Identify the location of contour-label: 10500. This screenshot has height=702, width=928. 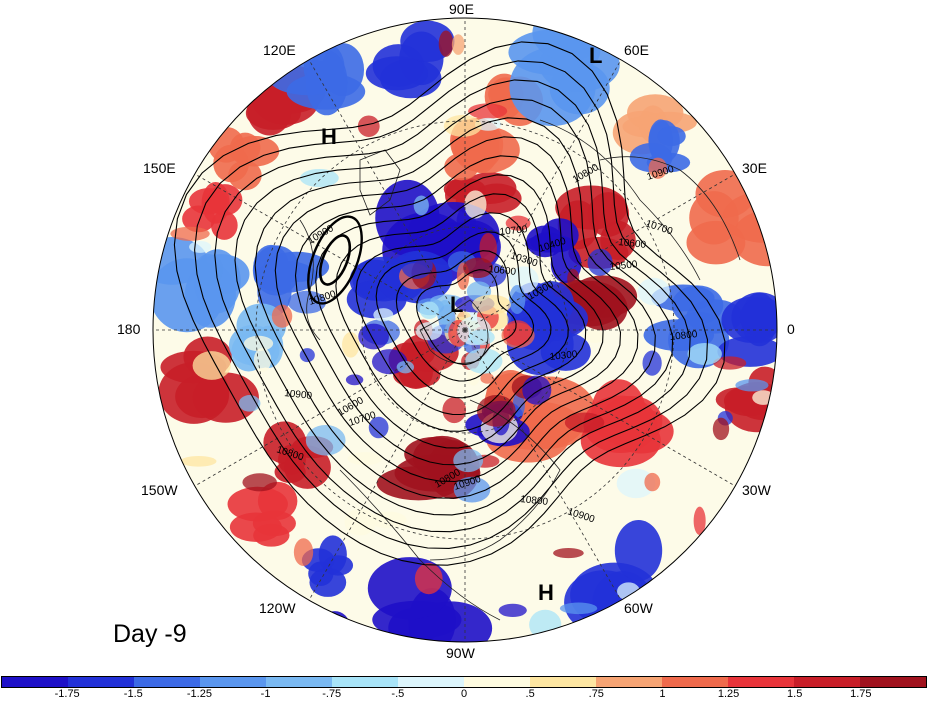
(623, 266).